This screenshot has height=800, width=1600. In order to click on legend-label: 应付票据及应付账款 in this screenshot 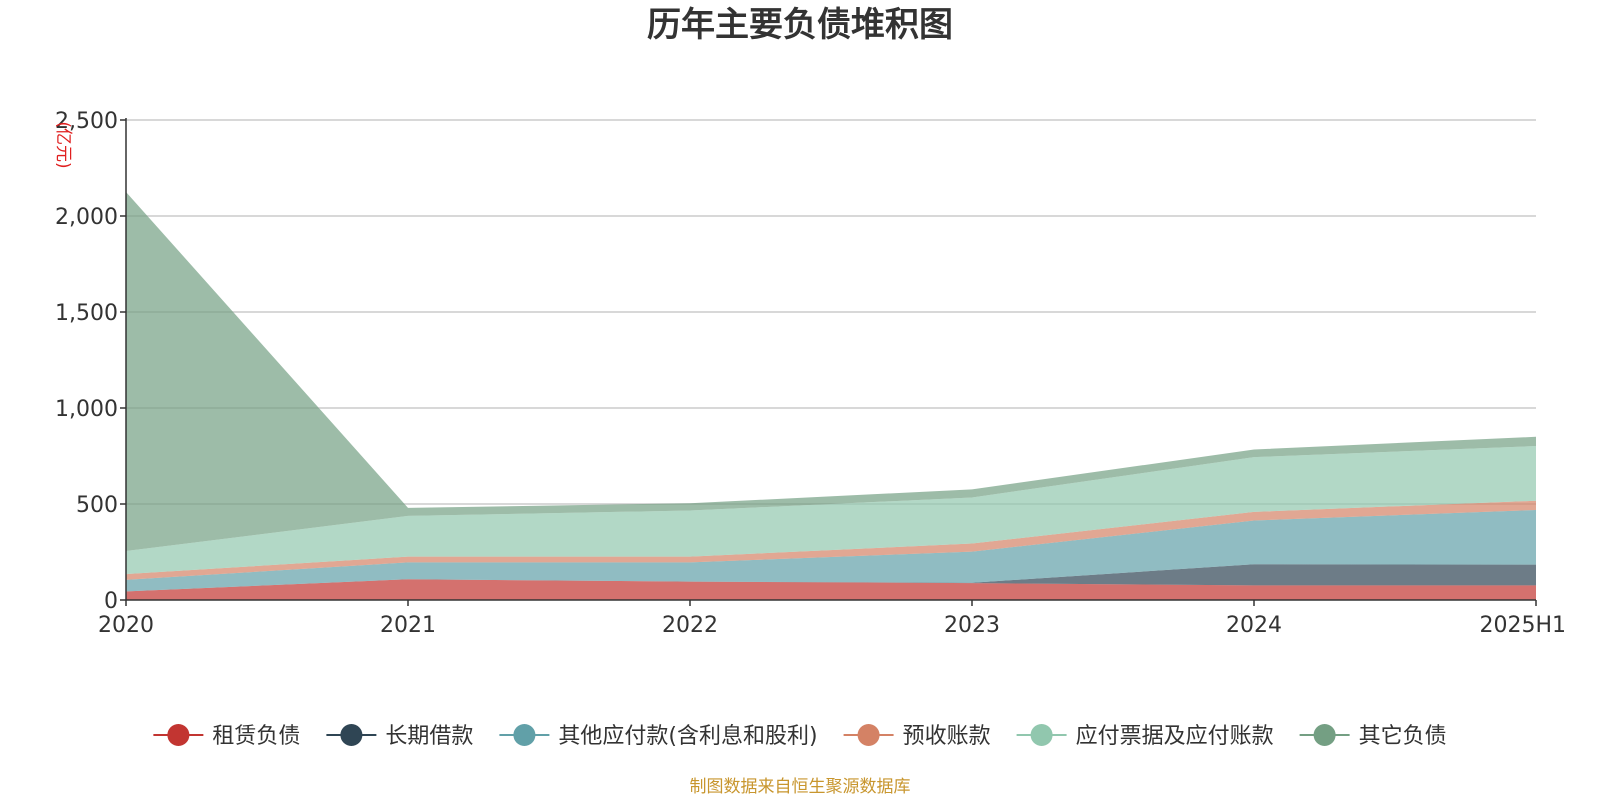, I will do `click(1175, 736)`.